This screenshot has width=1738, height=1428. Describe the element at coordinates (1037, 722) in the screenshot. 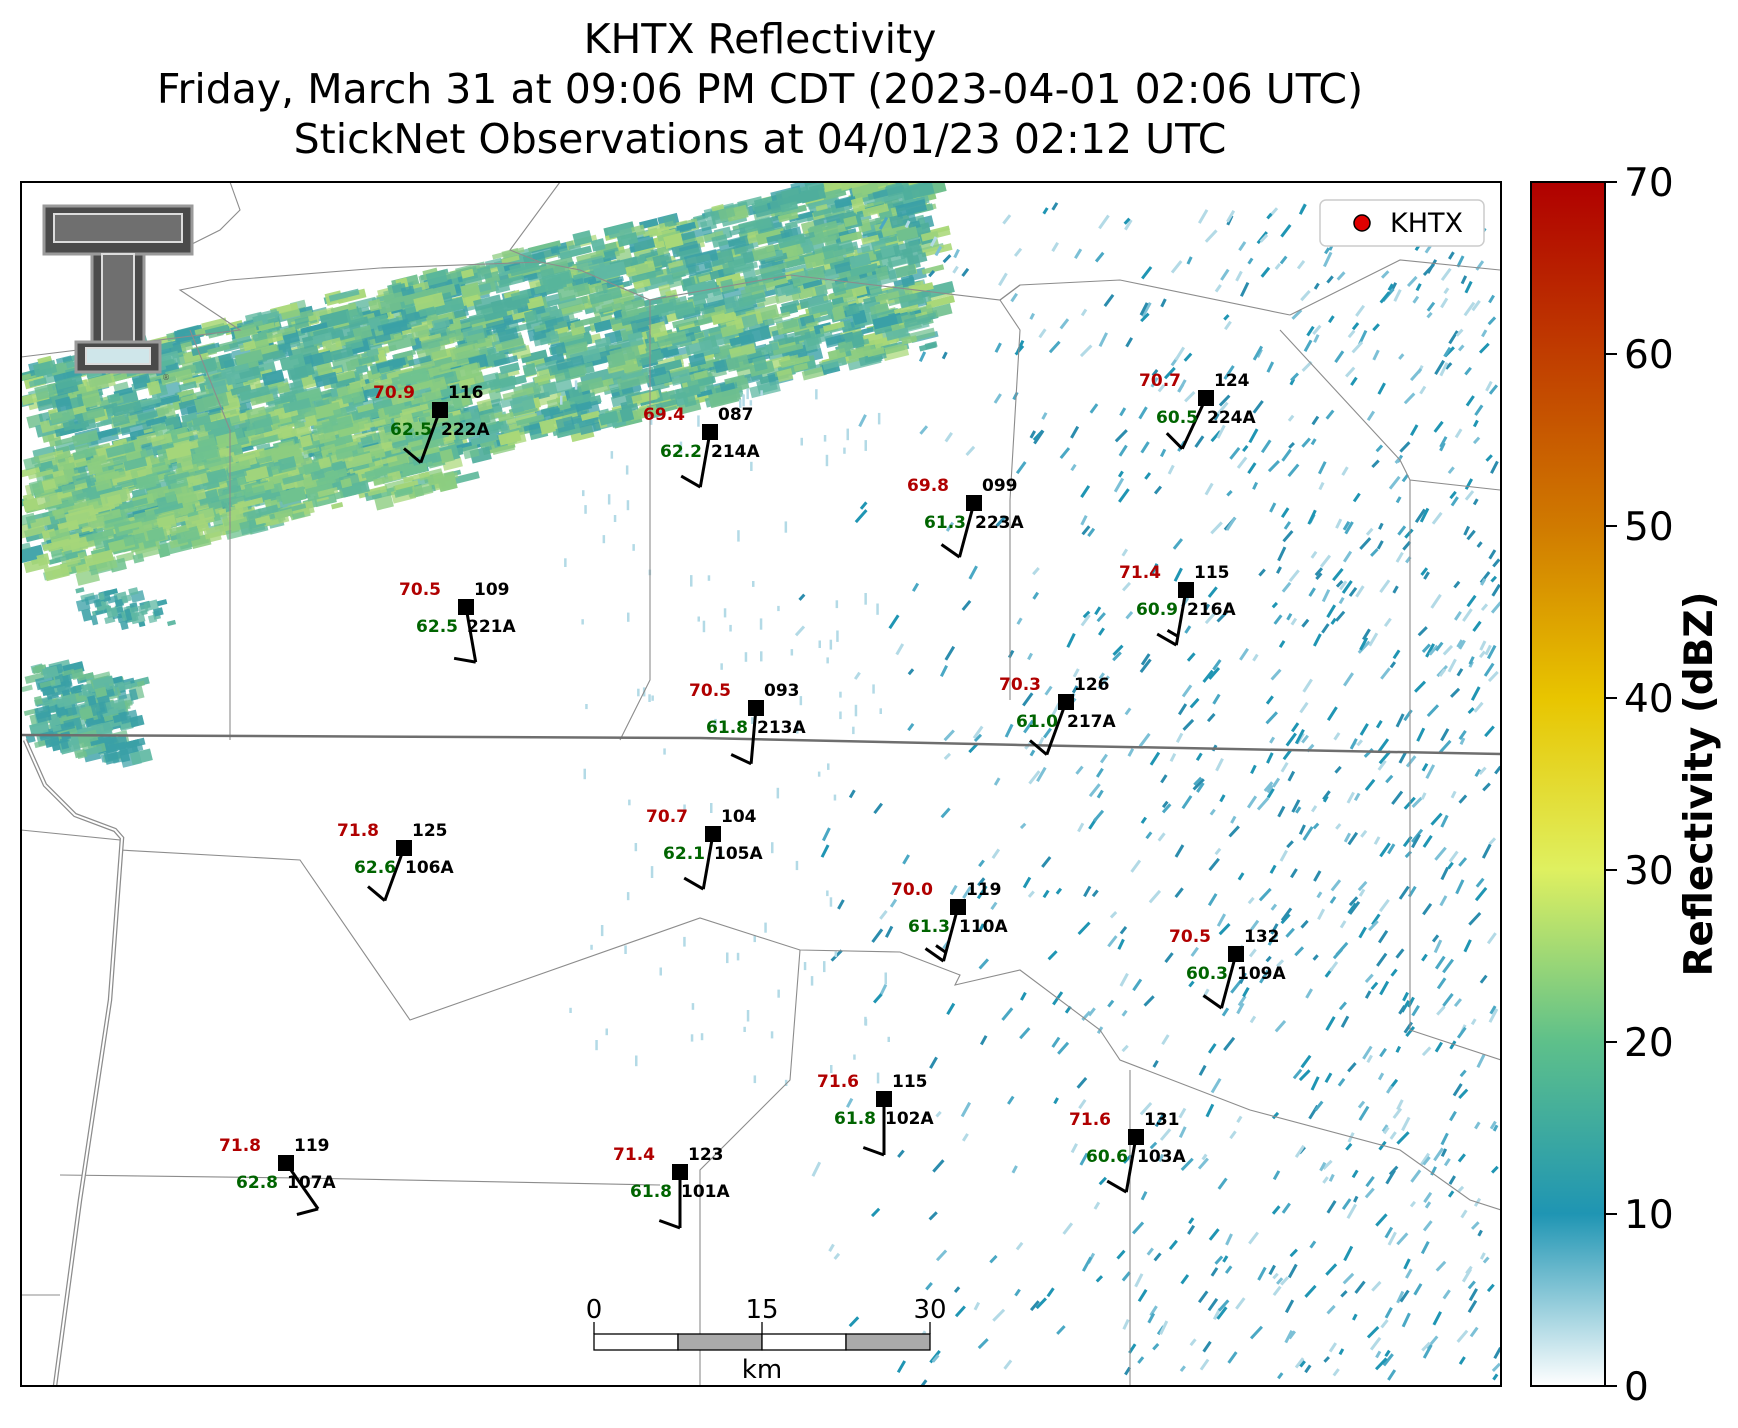

I see `dewpoint-label: 61.0` at that location.